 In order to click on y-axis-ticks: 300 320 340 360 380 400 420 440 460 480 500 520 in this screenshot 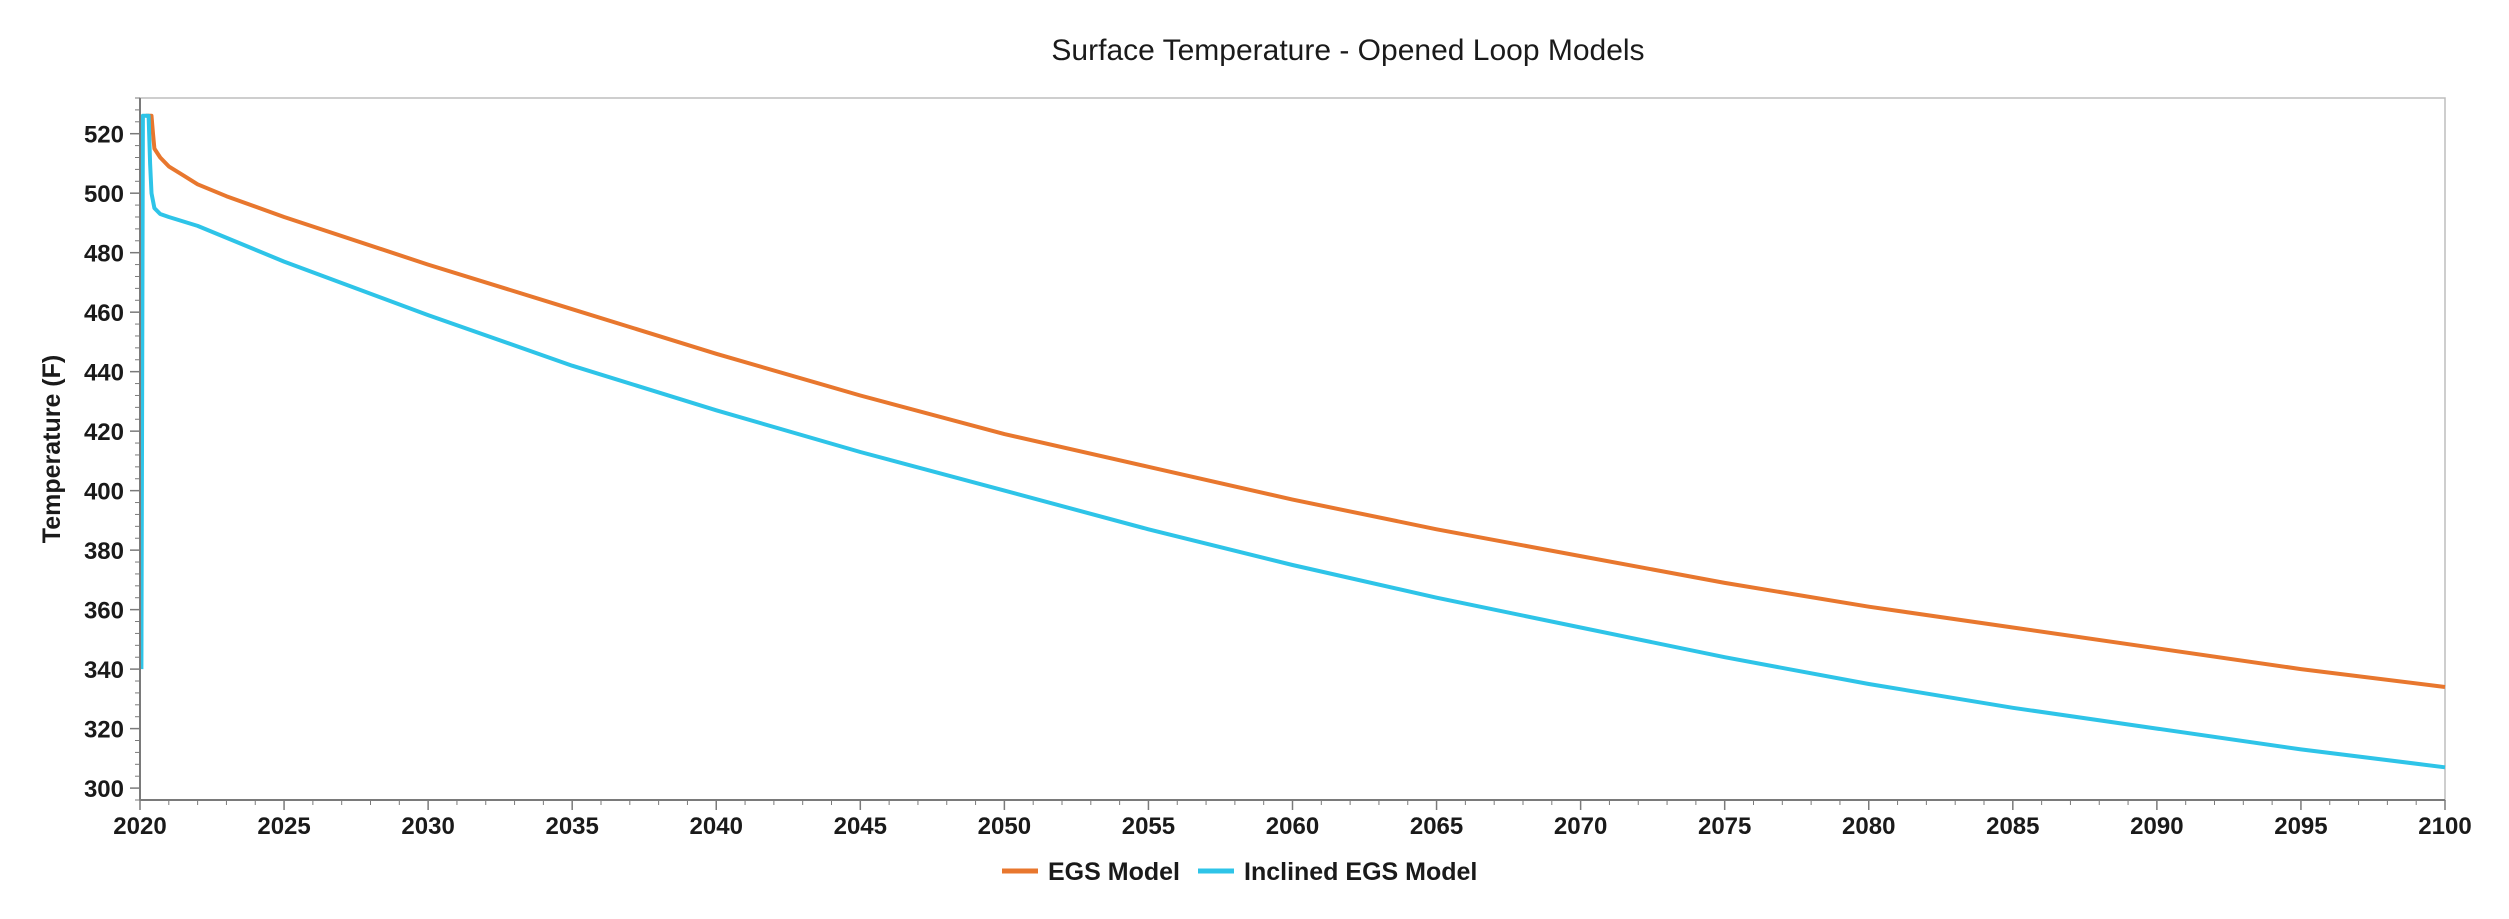, I will do `click(112, 450)`.